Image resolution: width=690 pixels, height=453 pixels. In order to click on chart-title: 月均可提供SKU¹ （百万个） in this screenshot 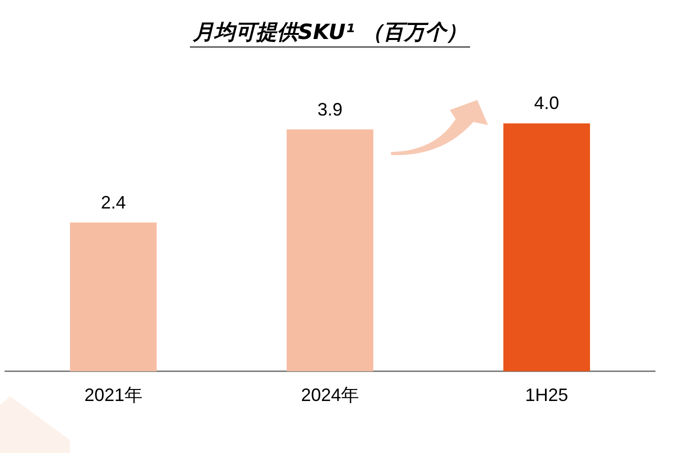, I will do `click(330, 32)`.